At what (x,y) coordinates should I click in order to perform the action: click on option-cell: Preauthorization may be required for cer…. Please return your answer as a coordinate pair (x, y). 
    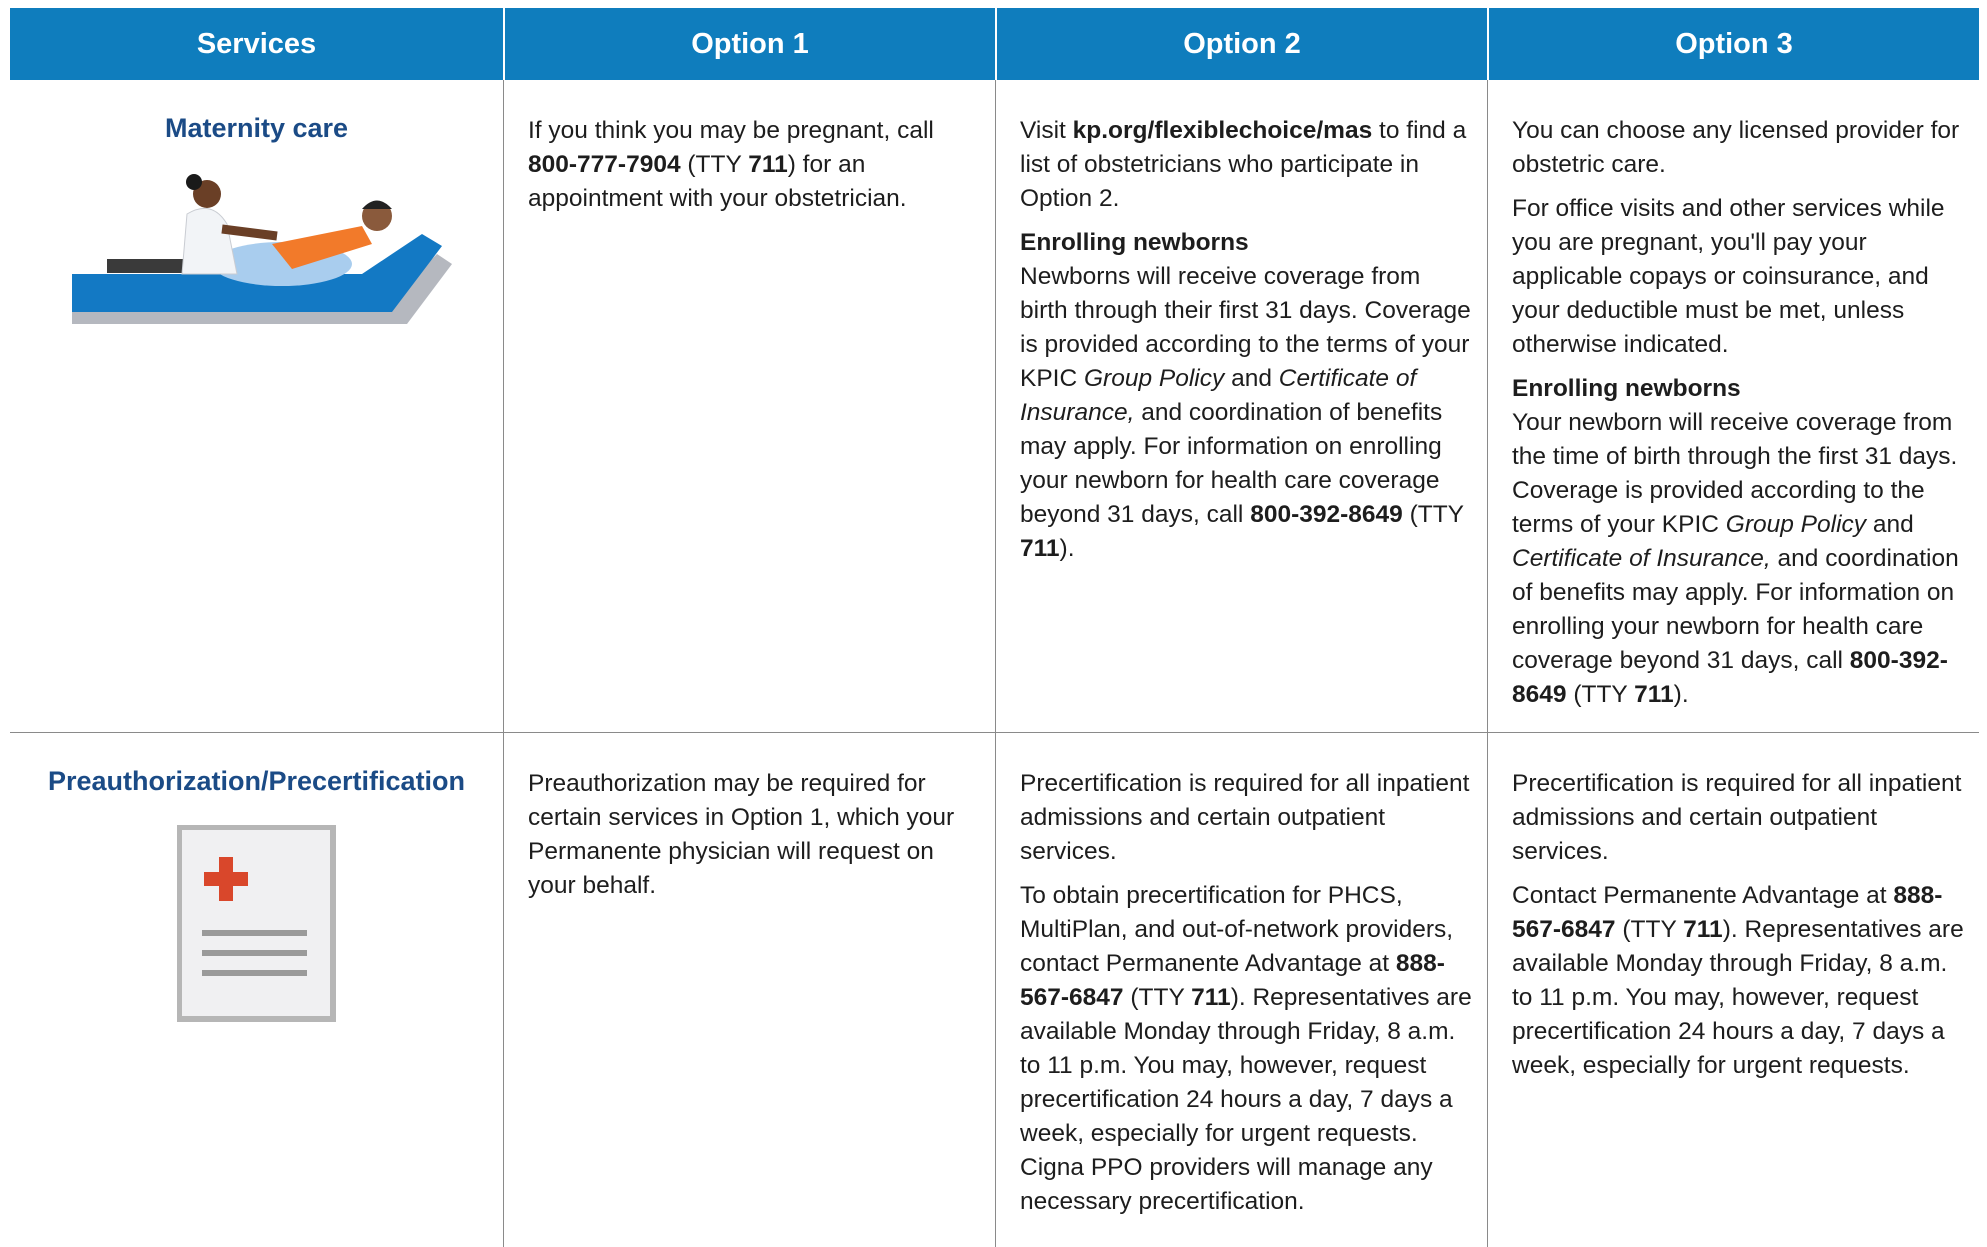
    Looking at the image, I should click on (749, 989).